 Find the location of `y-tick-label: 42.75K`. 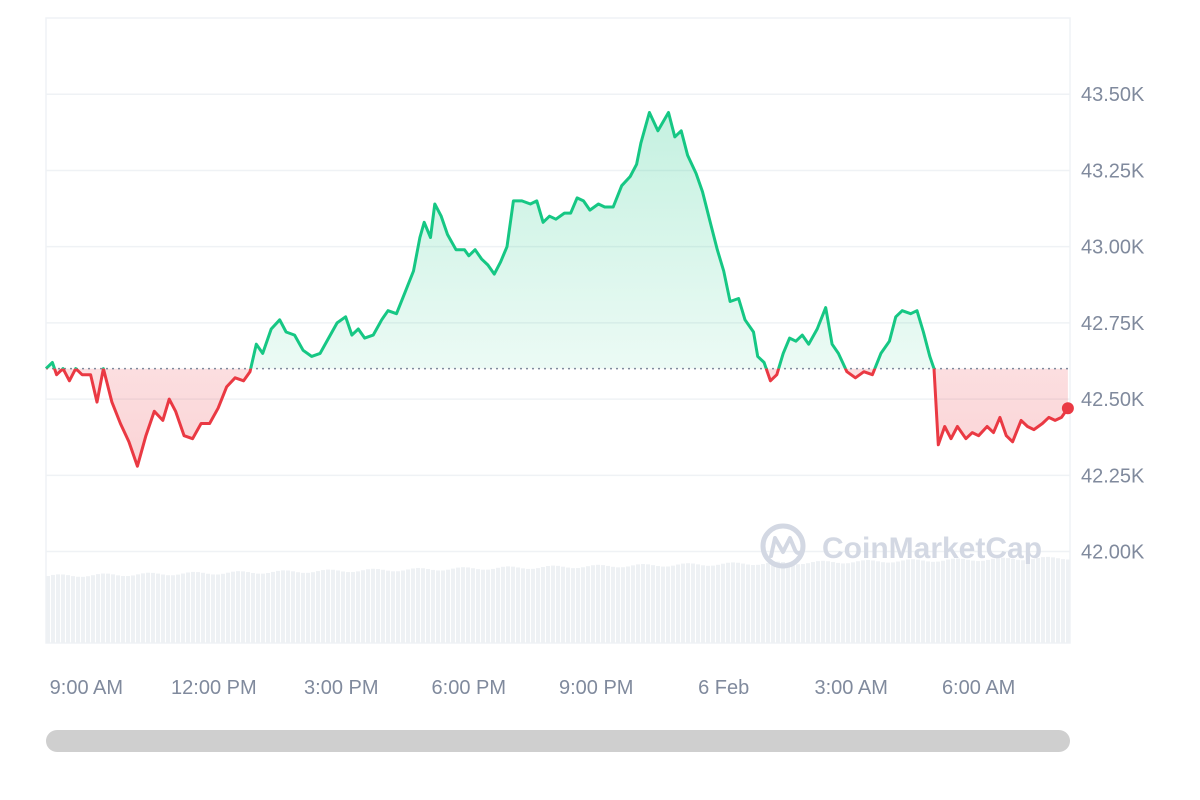

y-tick-label: 42.75K is located at coordinates (1113, 324).